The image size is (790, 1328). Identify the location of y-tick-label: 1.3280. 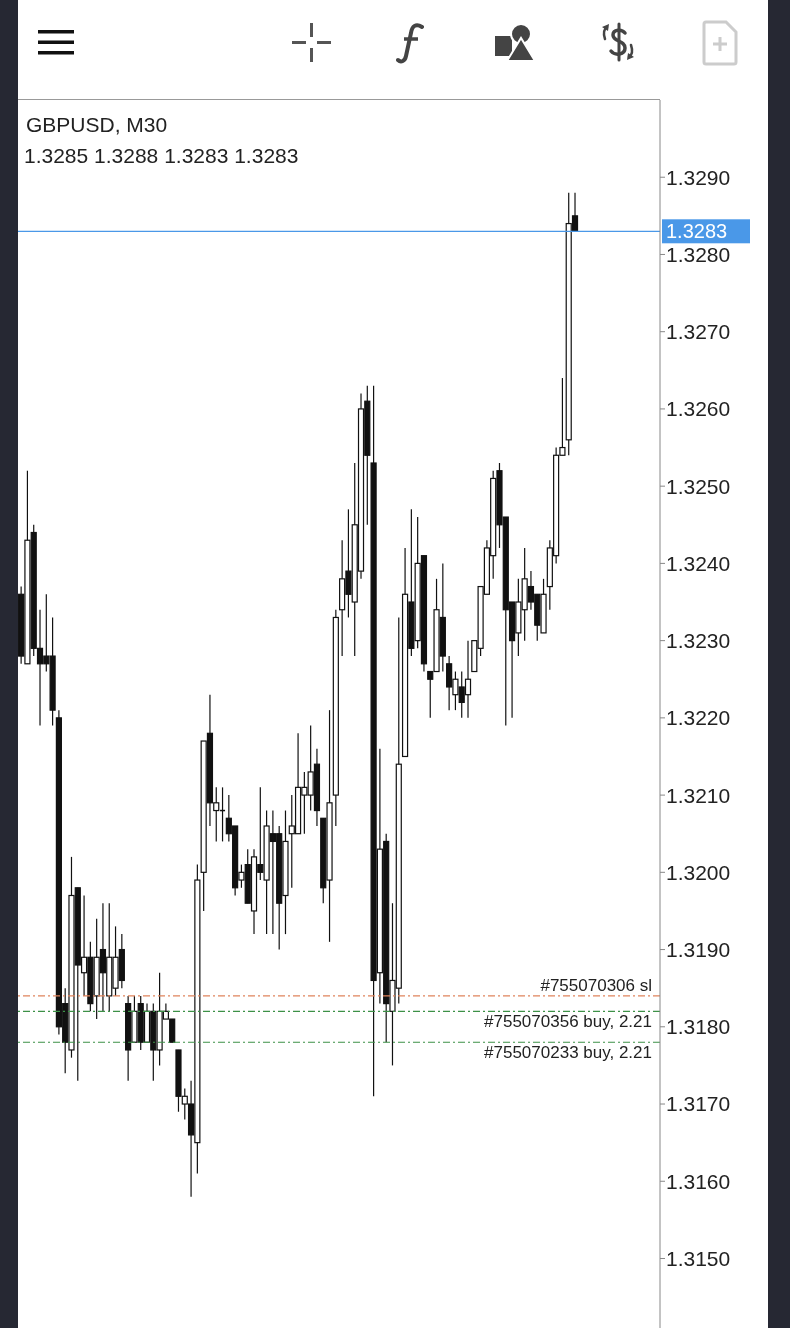
(698, 254).